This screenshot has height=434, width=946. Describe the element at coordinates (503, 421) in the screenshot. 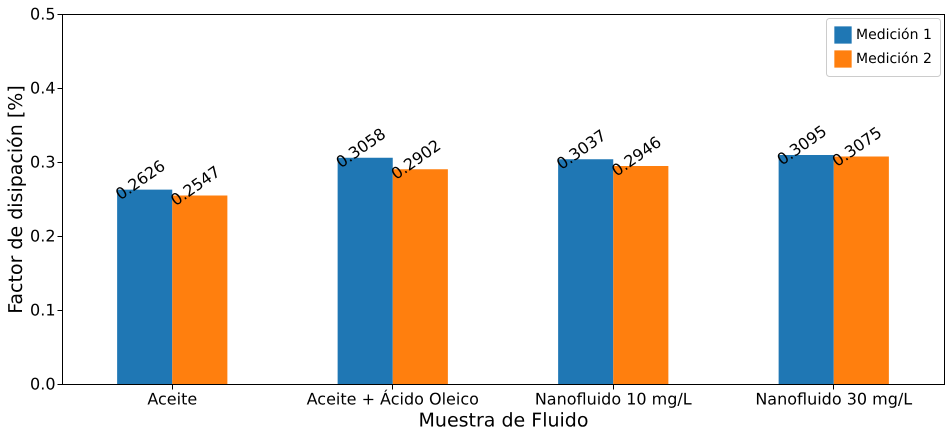

I see `x-axis-title: Muestra de Fluido` at that location.